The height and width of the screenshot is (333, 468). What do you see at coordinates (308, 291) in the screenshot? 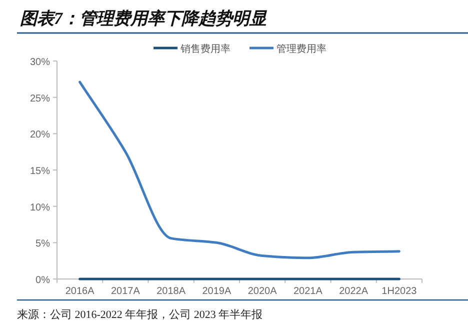
I see `x-tick-label: 2021A` at bounding box center [308, 291].